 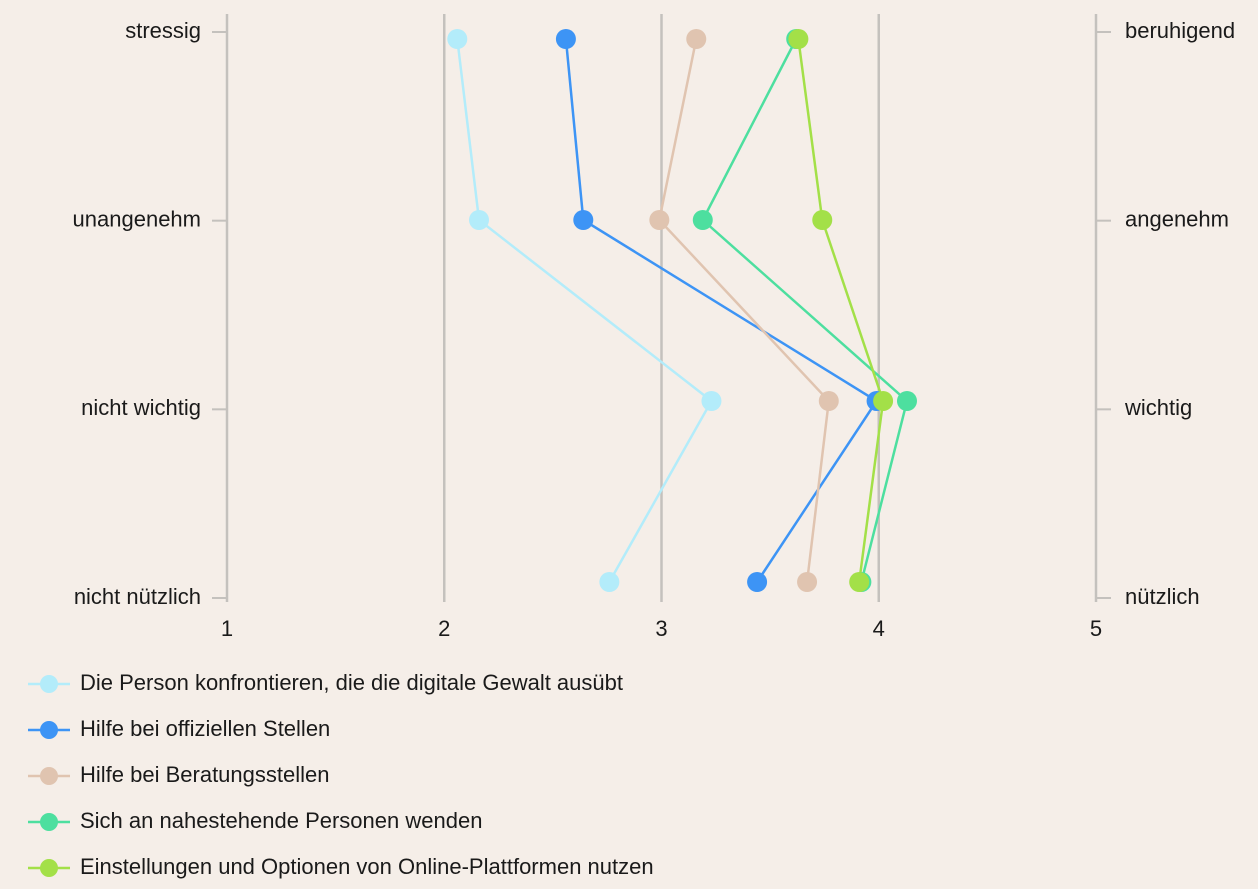 I want to click on right-label: nützlich, so click(x=1162, y=596).